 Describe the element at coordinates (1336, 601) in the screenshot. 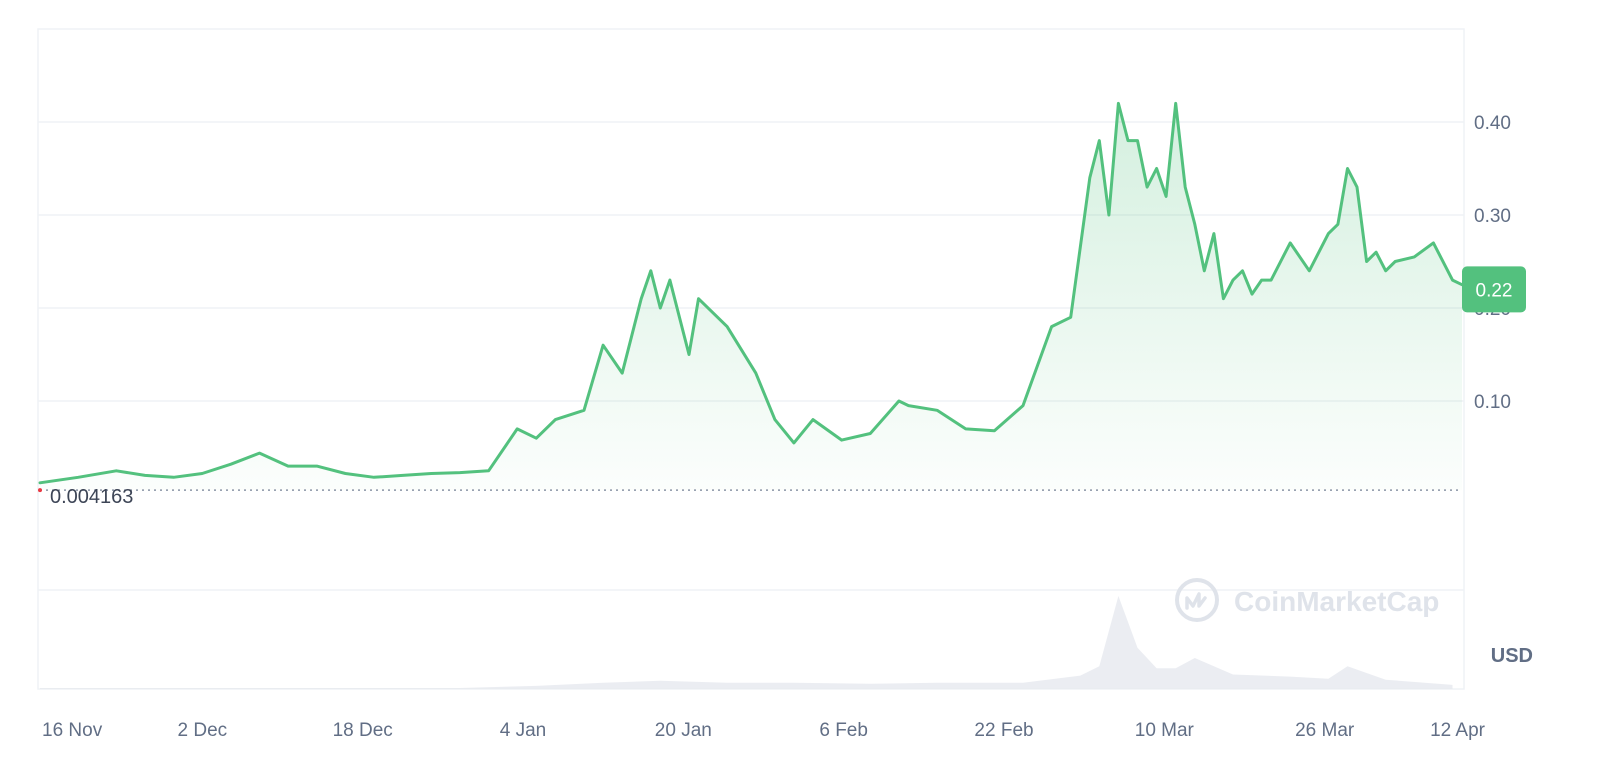

I see `watermark-text: CoinMarketCap` at that location.